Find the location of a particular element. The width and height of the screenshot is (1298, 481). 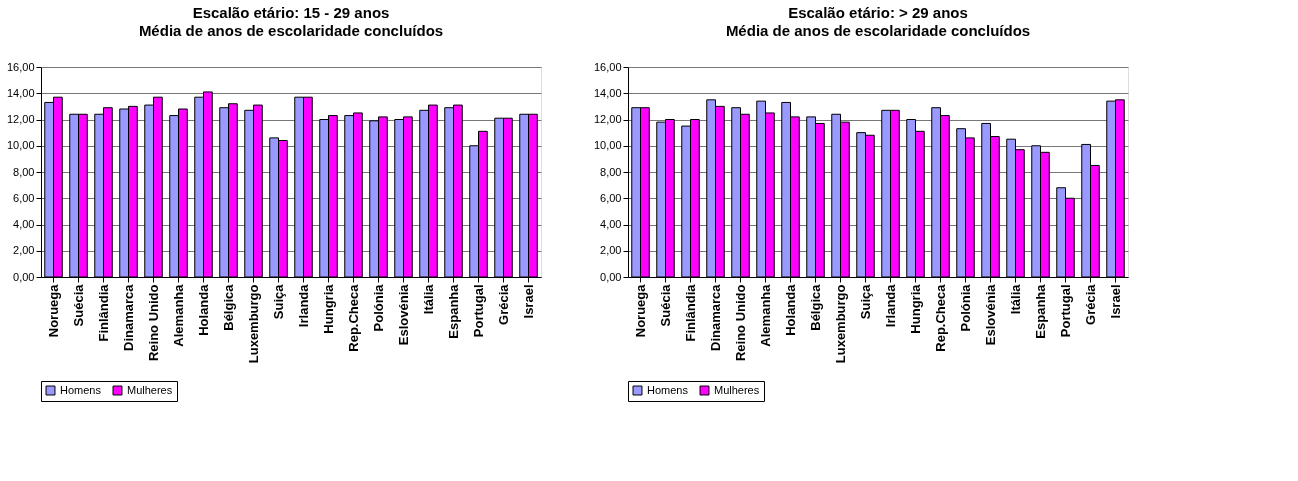

chart-title: Escalão etário: 15 - 29 anos is located at coordinates (291, 12).